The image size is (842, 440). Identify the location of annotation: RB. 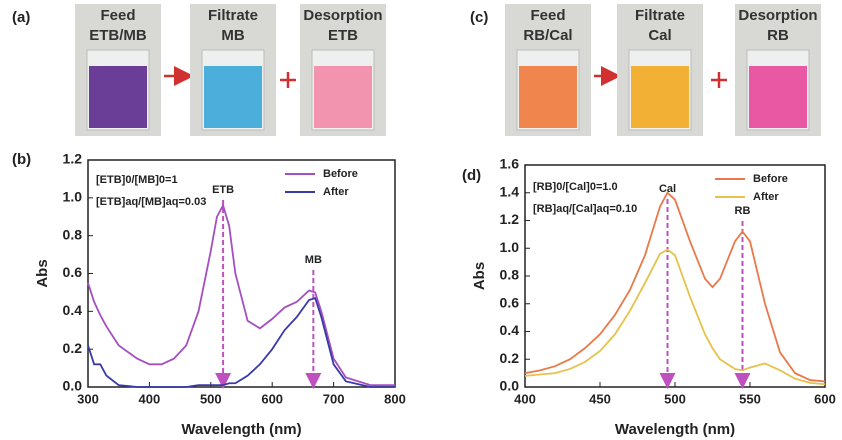
(743, 211).